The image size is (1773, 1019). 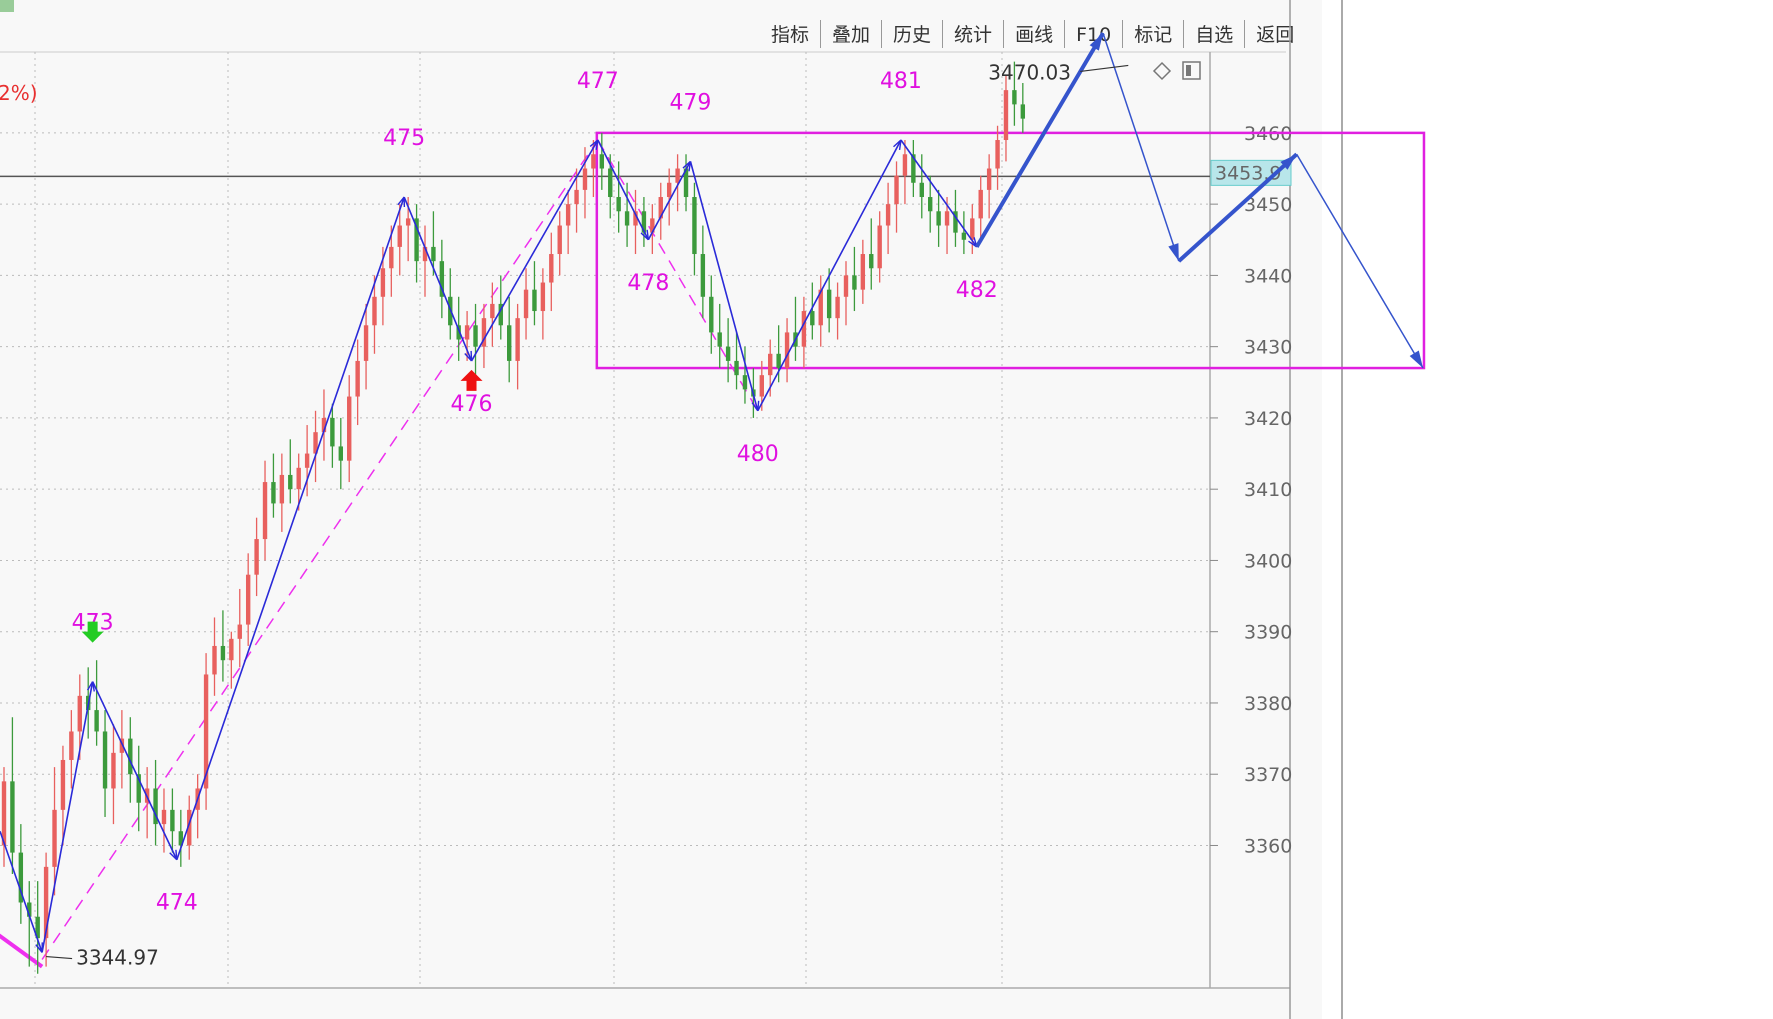 What do you see at coordinates (911, 34) in the screenshot?
I see `toolbar-button-2: 历史` at bounding box center [911, 34].